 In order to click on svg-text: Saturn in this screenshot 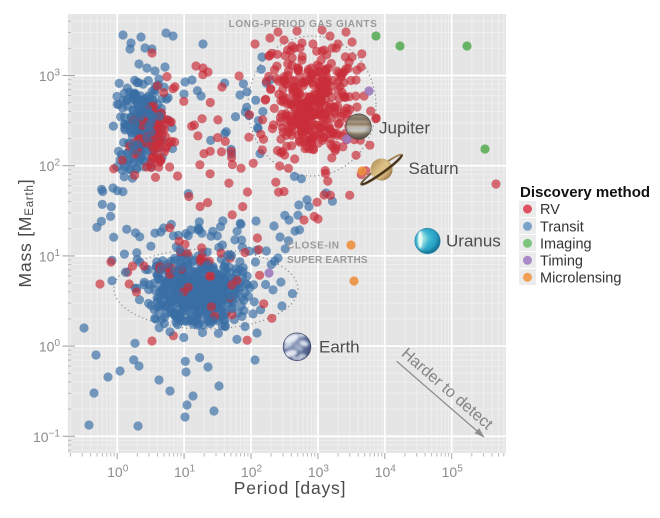, I will do `click(434, 168)`.